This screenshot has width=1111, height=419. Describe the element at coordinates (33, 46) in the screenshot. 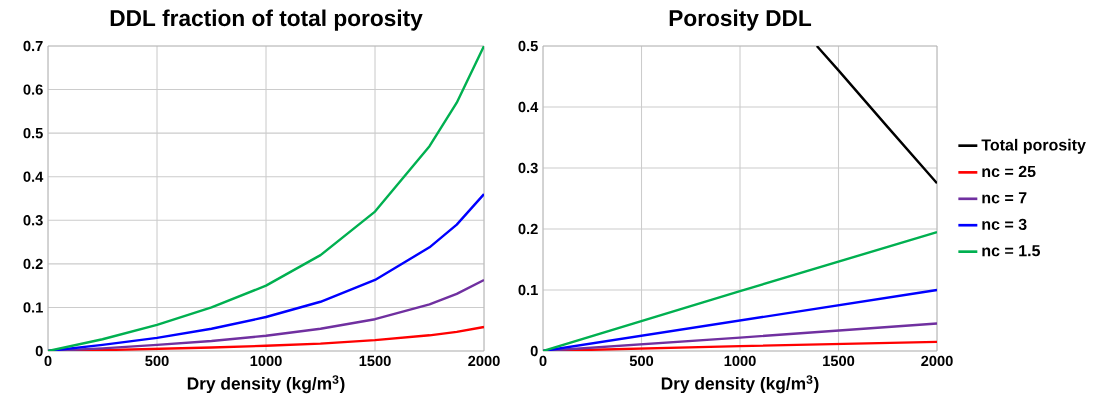

I see `y-tick-label: 0.7` at that location.